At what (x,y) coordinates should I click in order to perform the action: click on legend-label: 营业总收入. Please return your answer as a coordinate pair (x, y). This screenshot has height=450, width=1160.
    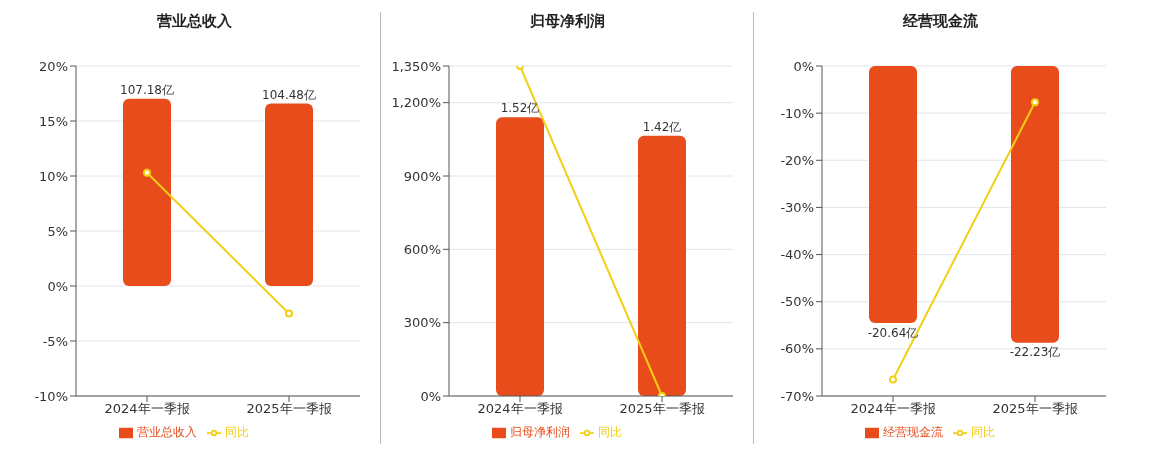
    Looking at the image, I should click on (167, 432).